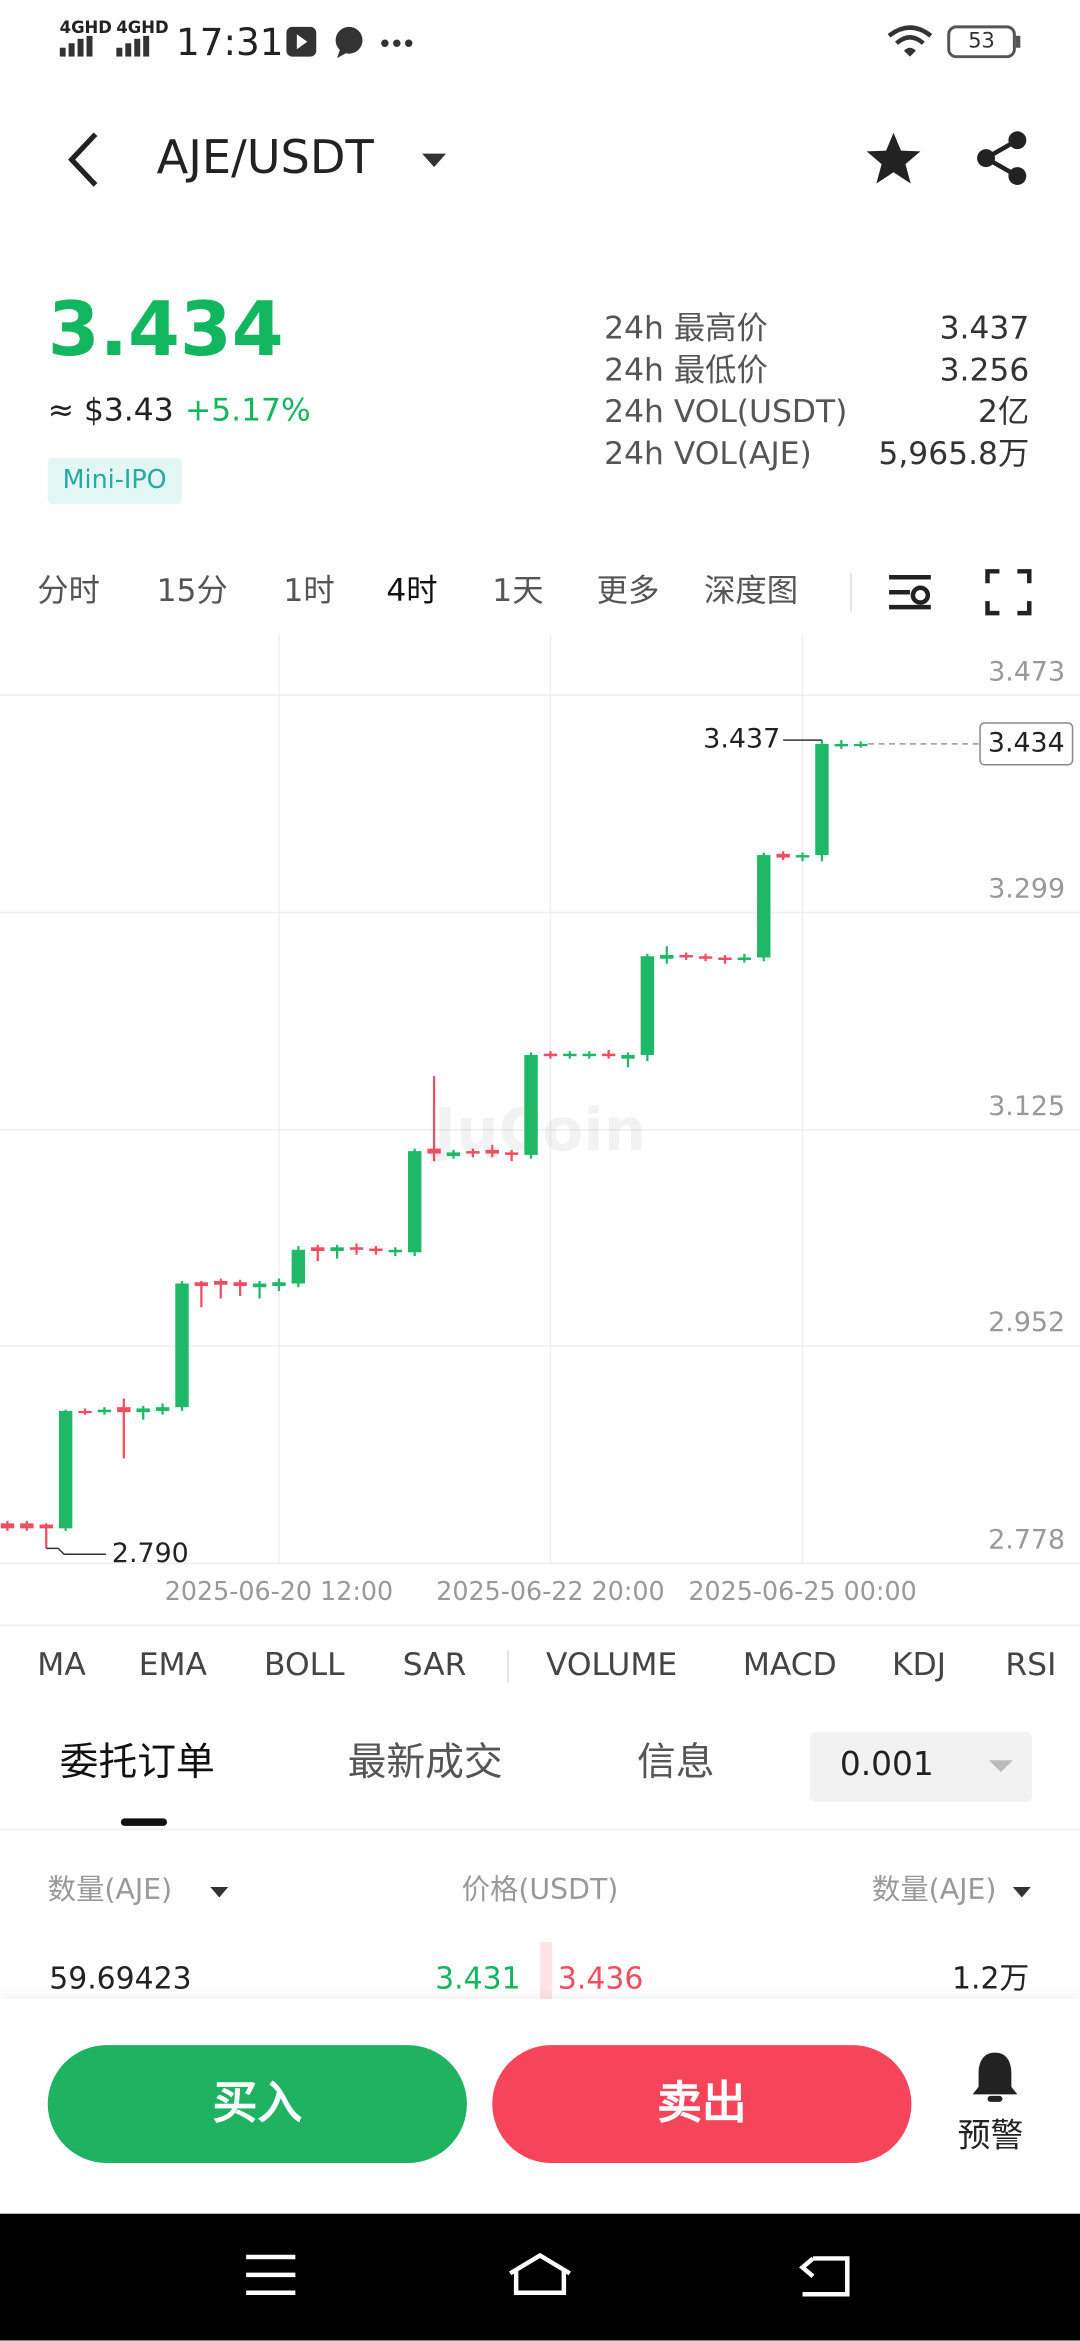  I want to click on order-tab-active: 委托订单, so click(137, 1763).